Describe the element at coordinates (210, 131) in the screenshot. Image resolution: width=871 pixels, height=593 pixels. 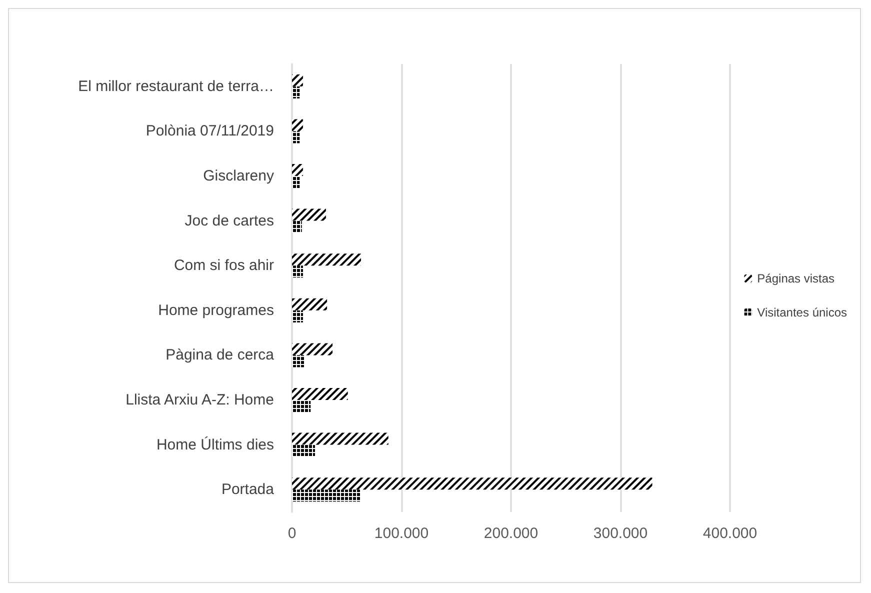
I see `y-tick-label: Polònia 07/11/2019` at that location.